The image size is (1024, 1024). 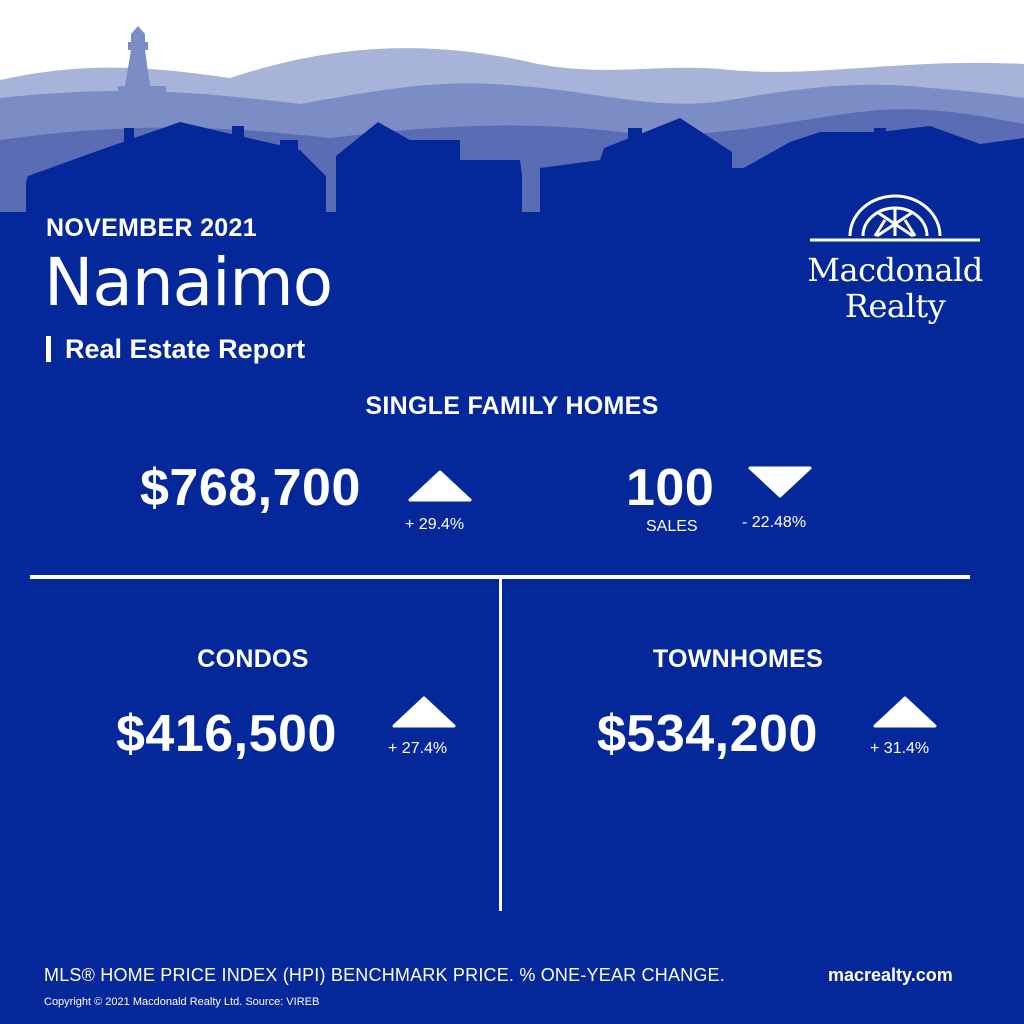 What do you see at coordinates (188, 282) in the screenshot?
I see `city-name: Nanaimo` at bounding box center [188, 282].